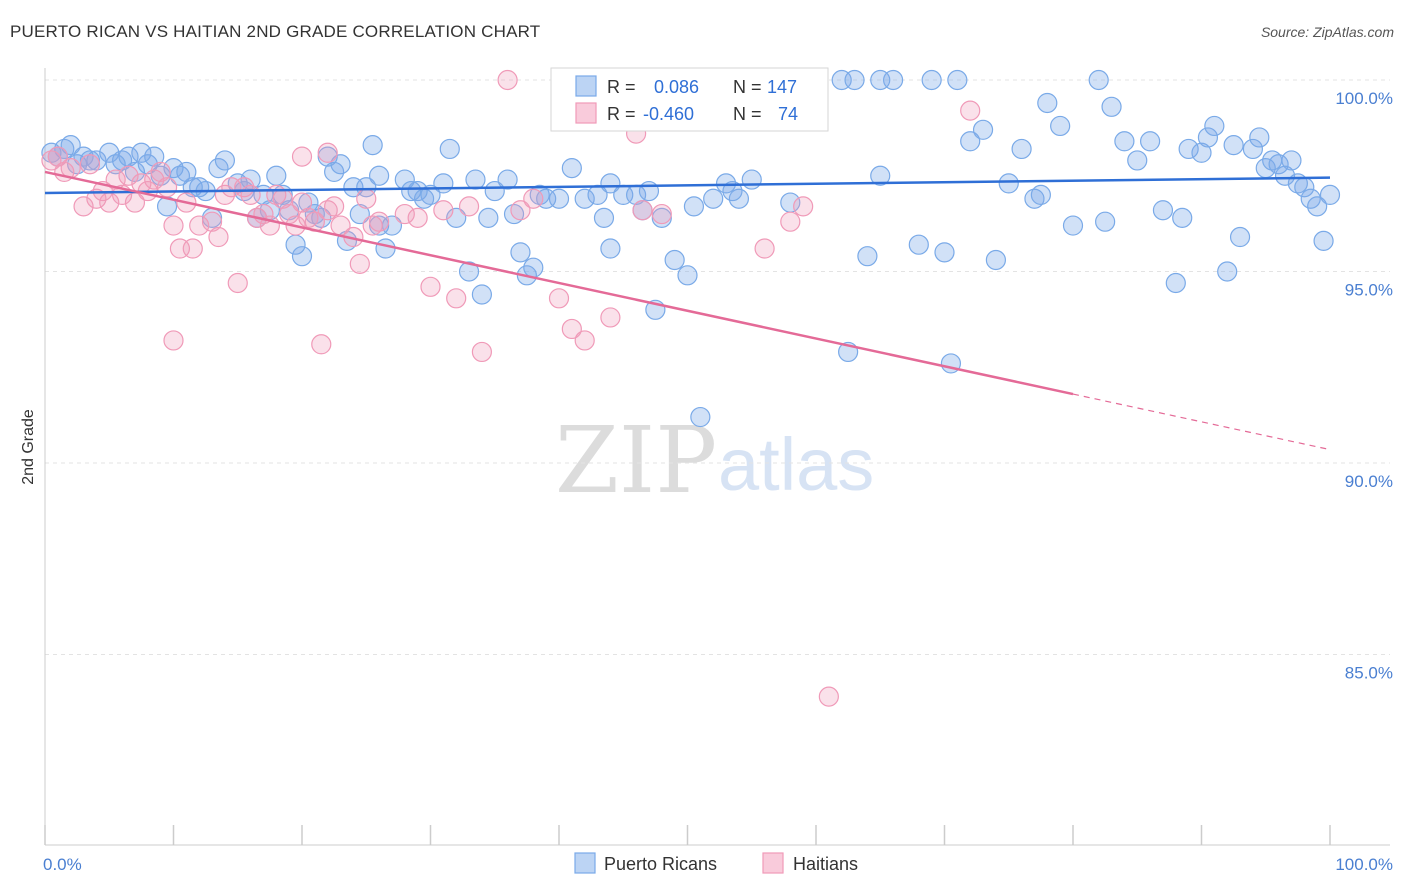  What do you see at coordinates (747, 114) in the screenshot?
I see `legend-n-label: N =` at bounding box center [747, 114].